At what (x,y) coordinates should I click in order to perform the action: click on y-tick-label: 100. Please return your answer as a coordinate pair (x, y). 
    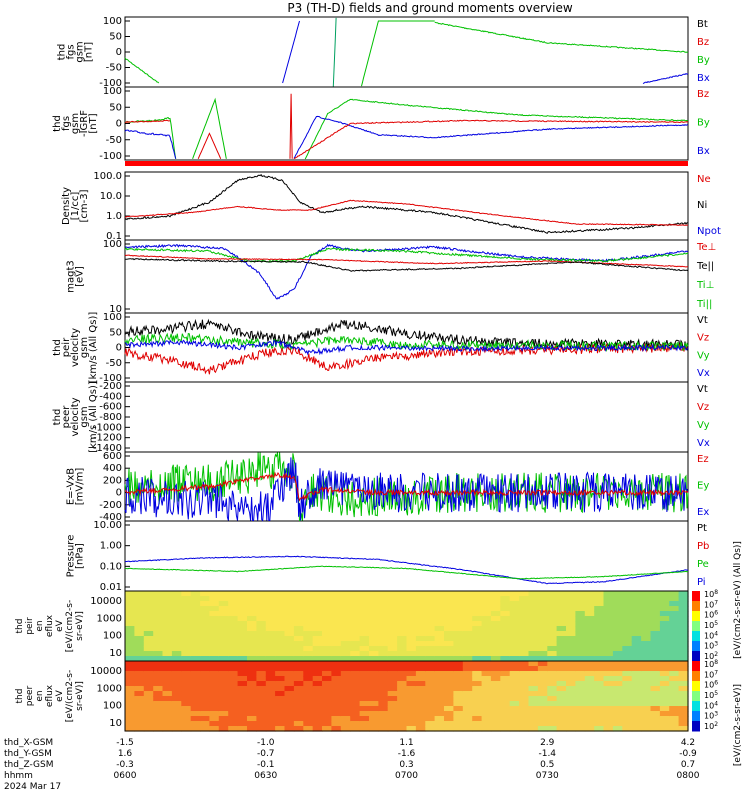
    Looking at the image, I should click on (112, 636).